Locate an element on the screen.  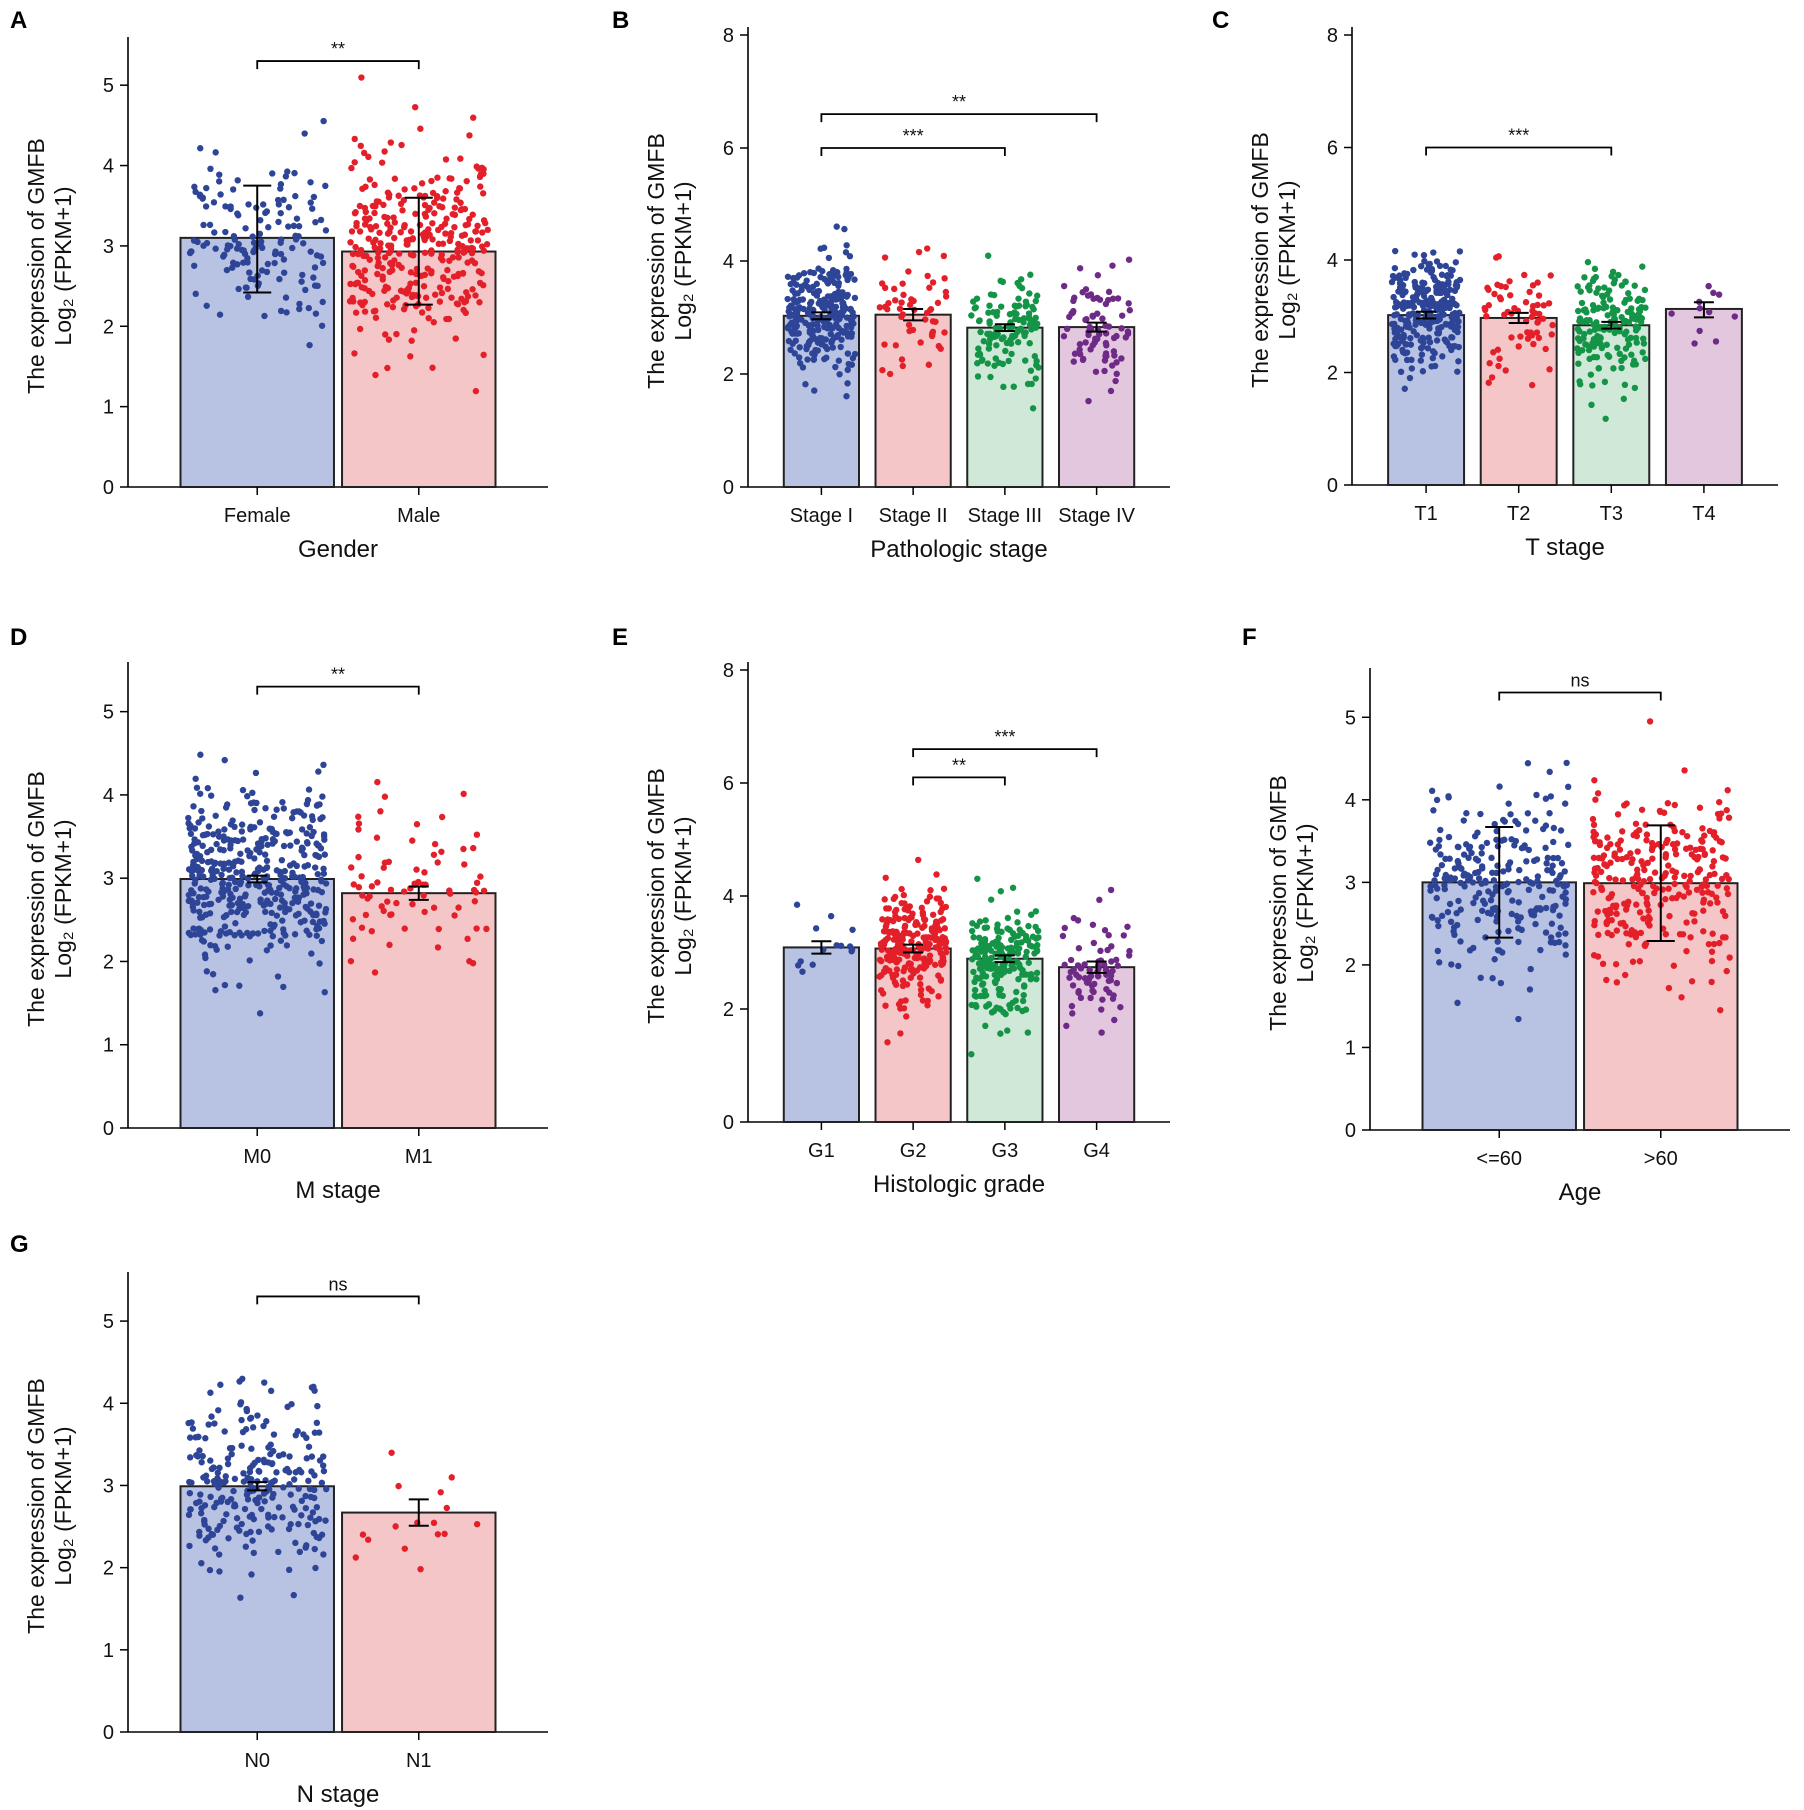
x-tick-label: G1 is located at coordinates (821, 1151).